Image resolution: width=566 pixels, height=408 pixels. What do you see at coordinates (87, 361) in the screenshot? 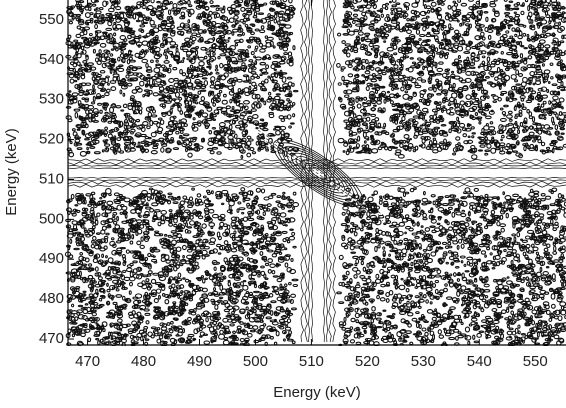
I see `x-tick-label: 470` at bounding box center [87, 361].